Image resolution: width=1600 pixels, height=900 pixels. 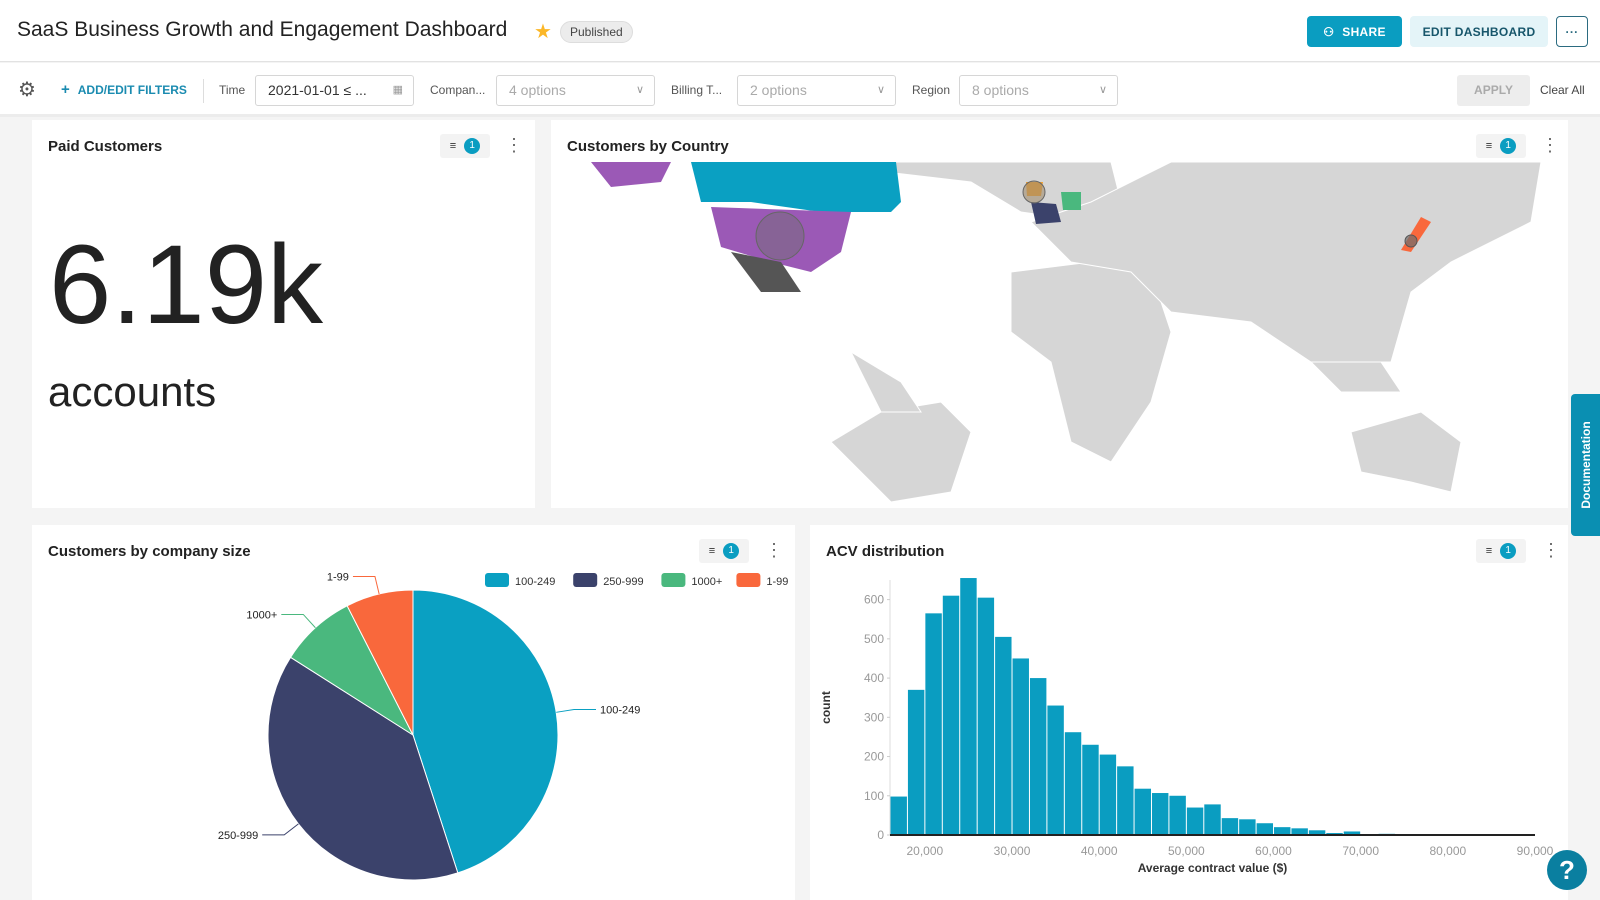 What do you see at coordinates (1099, 851) in the screenshot?
I see `x-tick-label: 40,000` at bounding box center [1099, 851].